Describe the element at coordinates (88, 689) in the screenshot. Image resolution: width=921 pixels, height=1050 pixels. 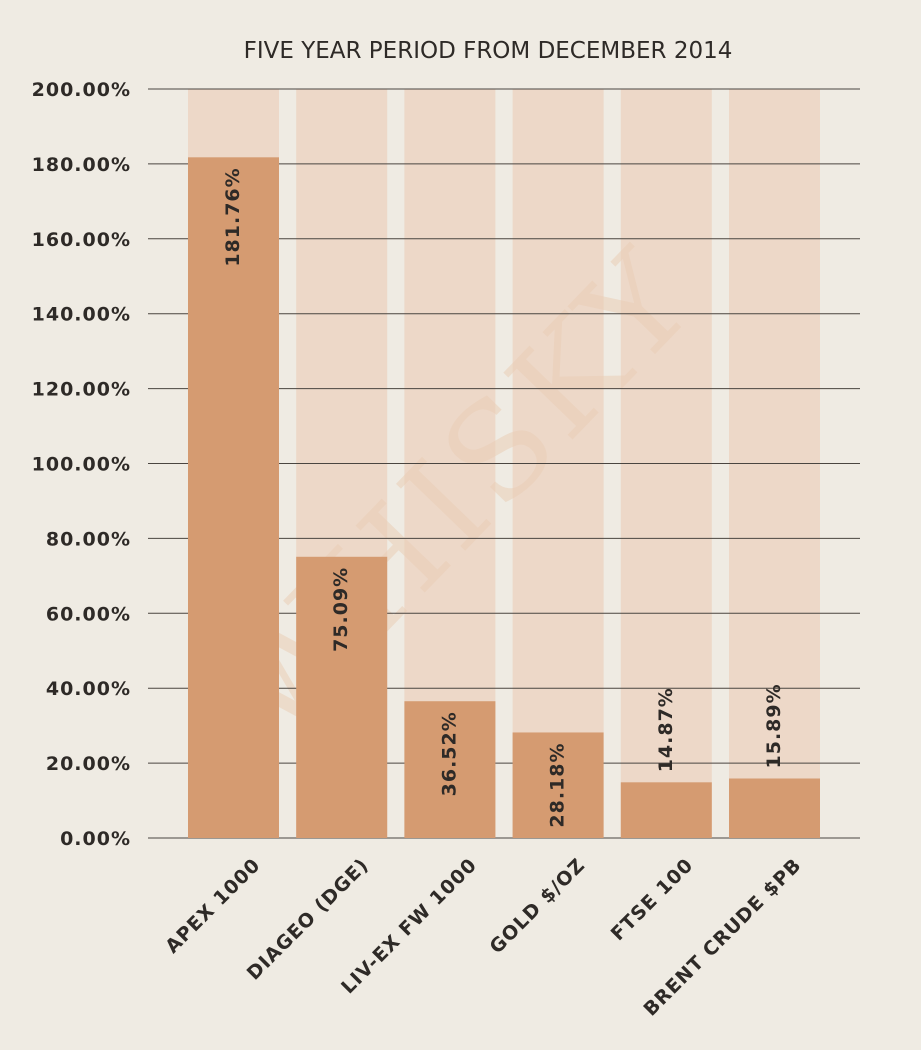
I see `y-tick-label: 40.00%` at that location.